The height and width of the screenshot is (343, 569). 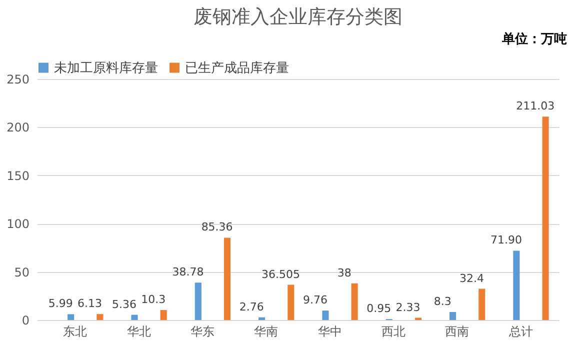 I want to click on data-label: 0.95, so click(x=379, y=309).